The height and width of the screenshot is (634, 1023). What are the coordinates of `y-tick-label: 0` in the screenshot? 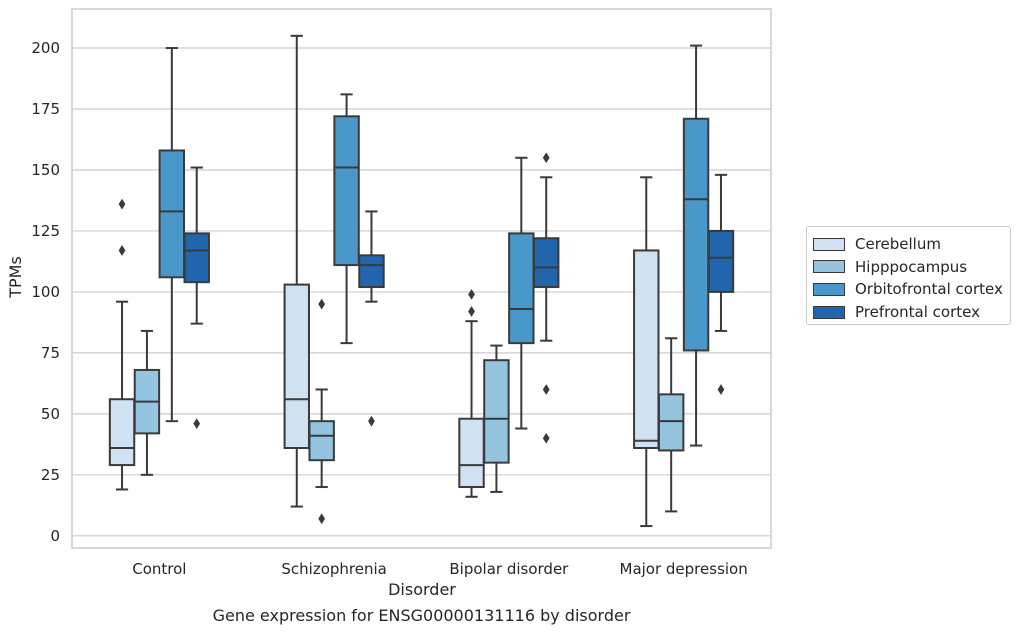 It's located at (55, 536).